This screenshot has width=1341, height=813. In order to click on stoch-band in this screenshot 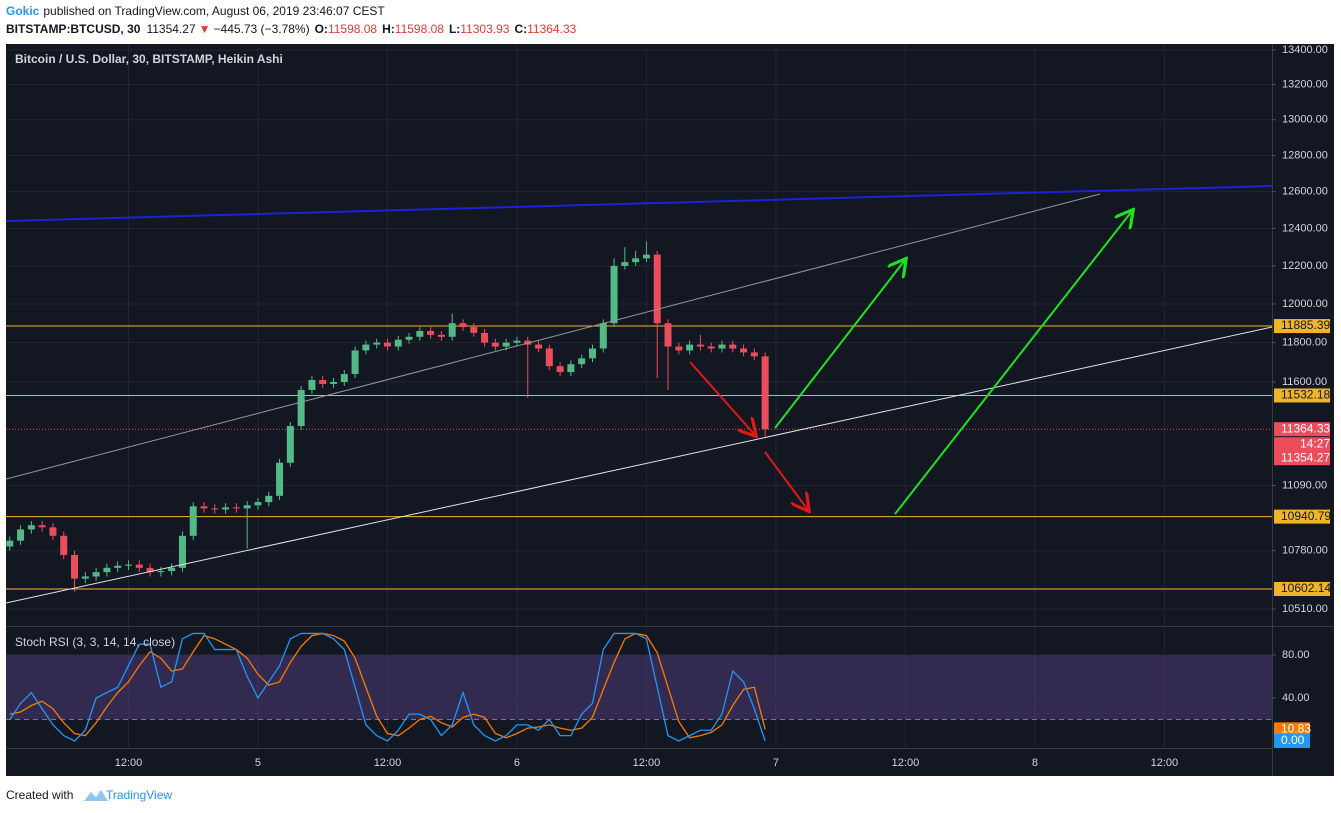, I will do `click(639, 687)`.